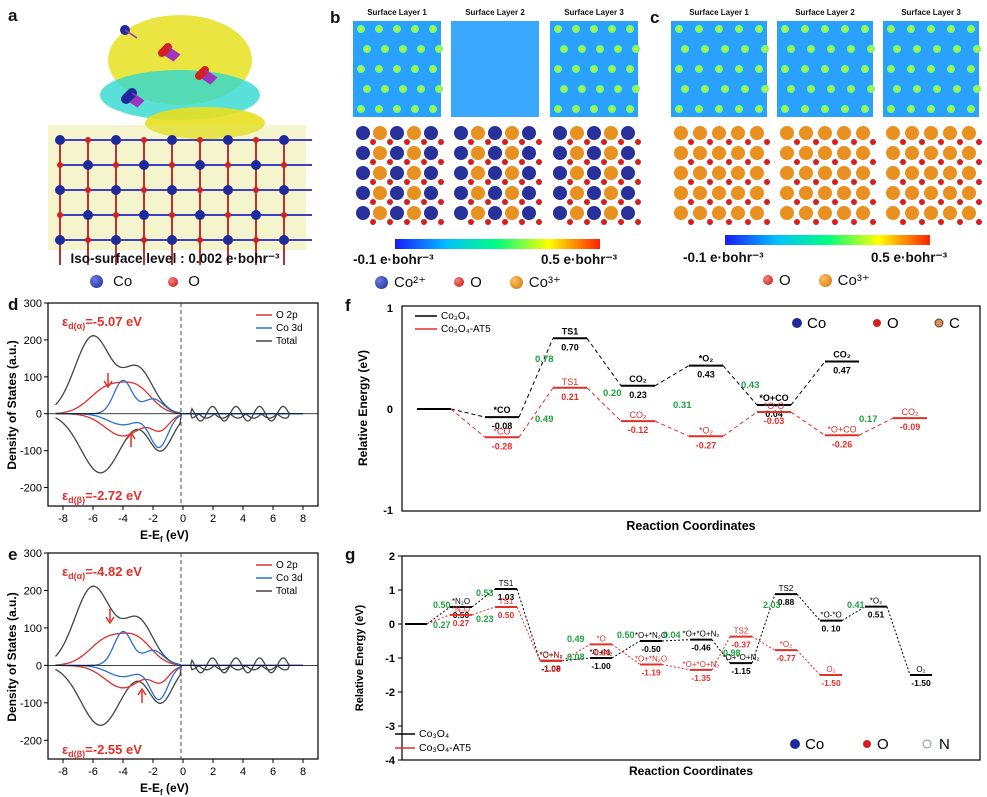 The width and height of the screenshot is (987, 797). I want to click on legend-co3o4-at5: Co₃O₄-AT5, so click(466, 329).